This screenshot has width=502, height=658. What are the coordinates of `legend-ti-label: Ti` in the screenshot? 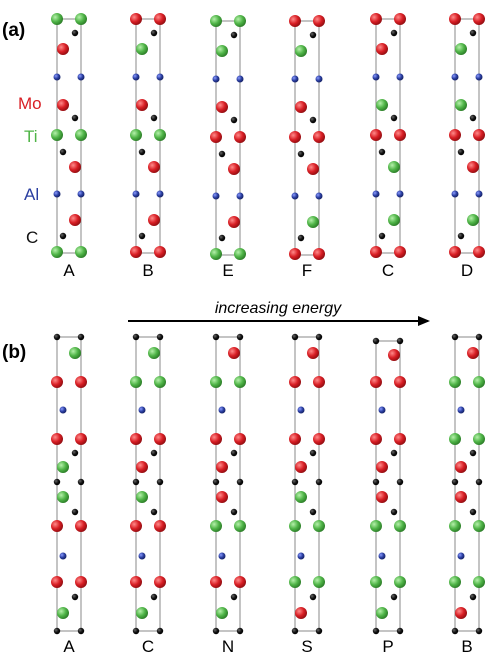 It's located at (31, 136).